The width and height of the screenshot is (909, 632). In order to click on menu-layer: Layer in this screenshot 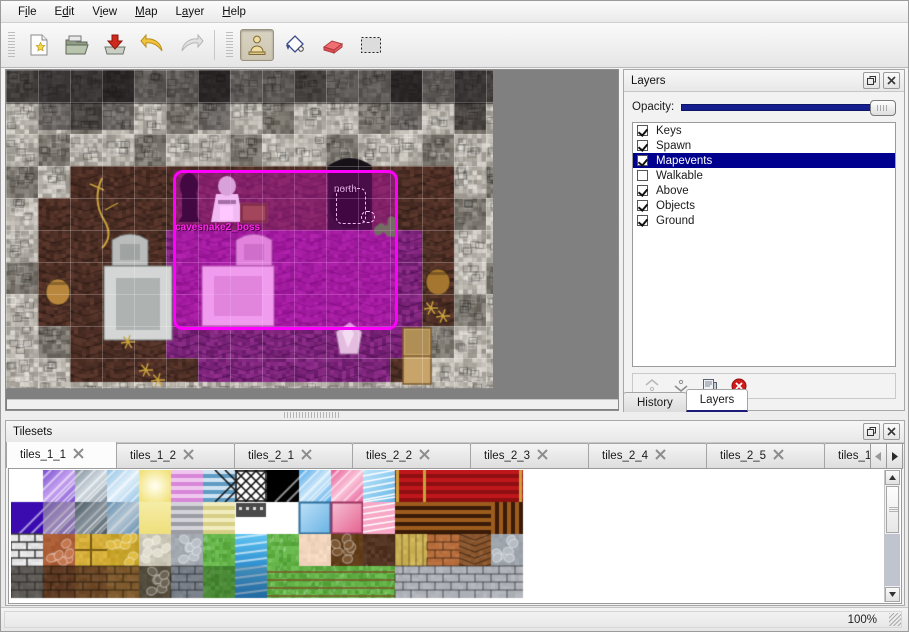, I will do `click(190, 12)`.